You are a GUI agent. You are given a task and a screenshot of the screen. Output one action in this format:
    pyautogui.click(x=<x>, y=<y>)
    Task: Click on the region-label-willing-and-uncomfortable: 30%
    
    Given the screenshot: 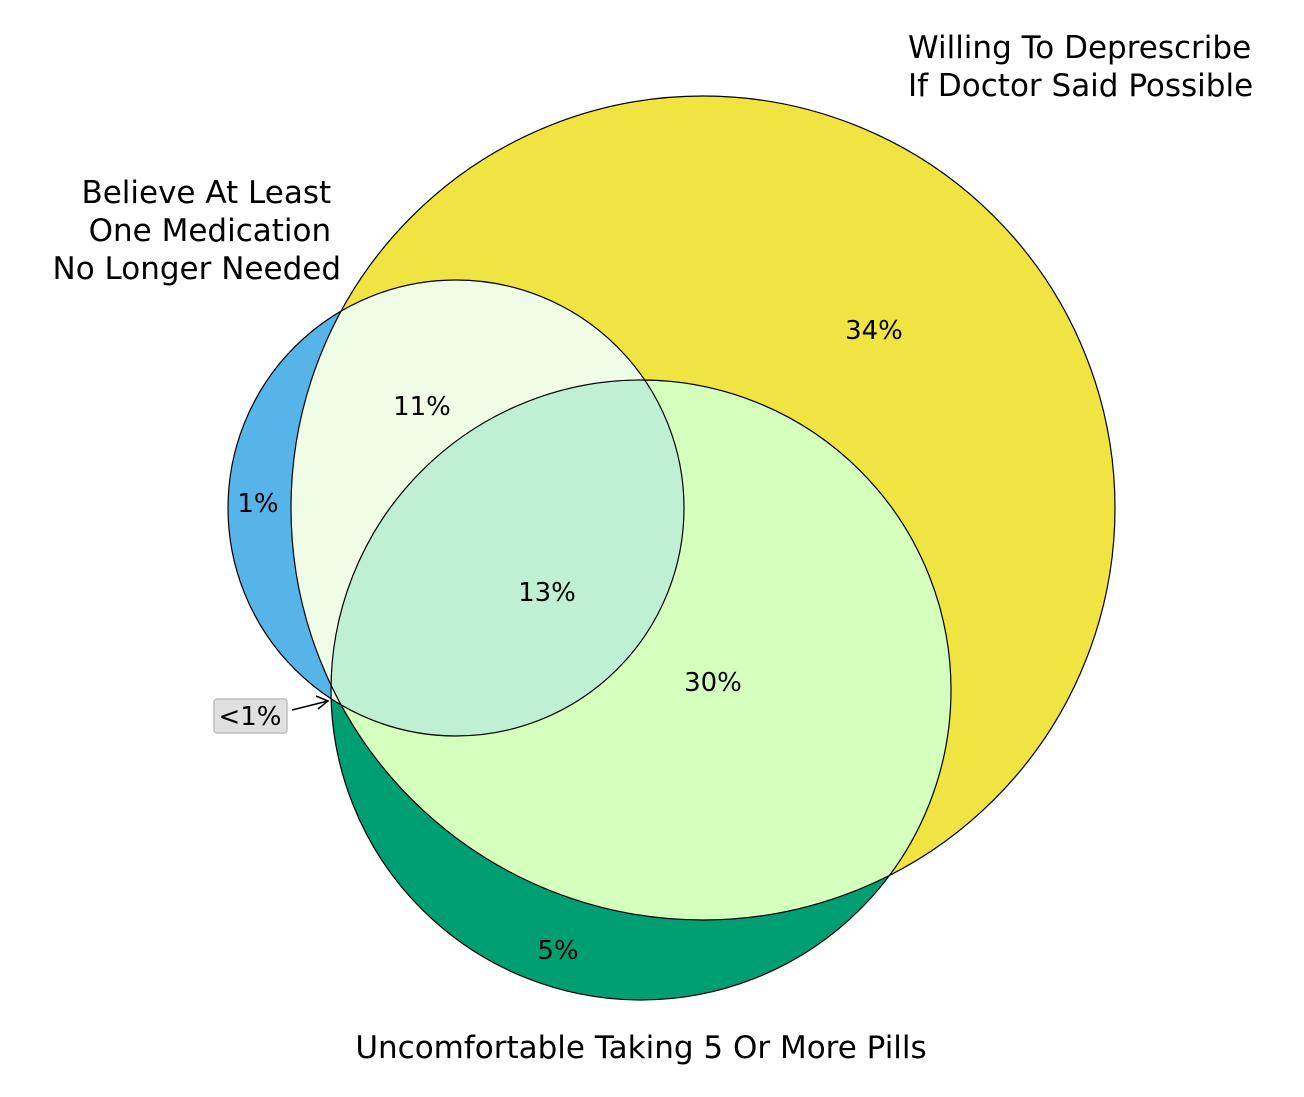 What is the action you would take?
    pyautogui.click(x=713, y=683)
    